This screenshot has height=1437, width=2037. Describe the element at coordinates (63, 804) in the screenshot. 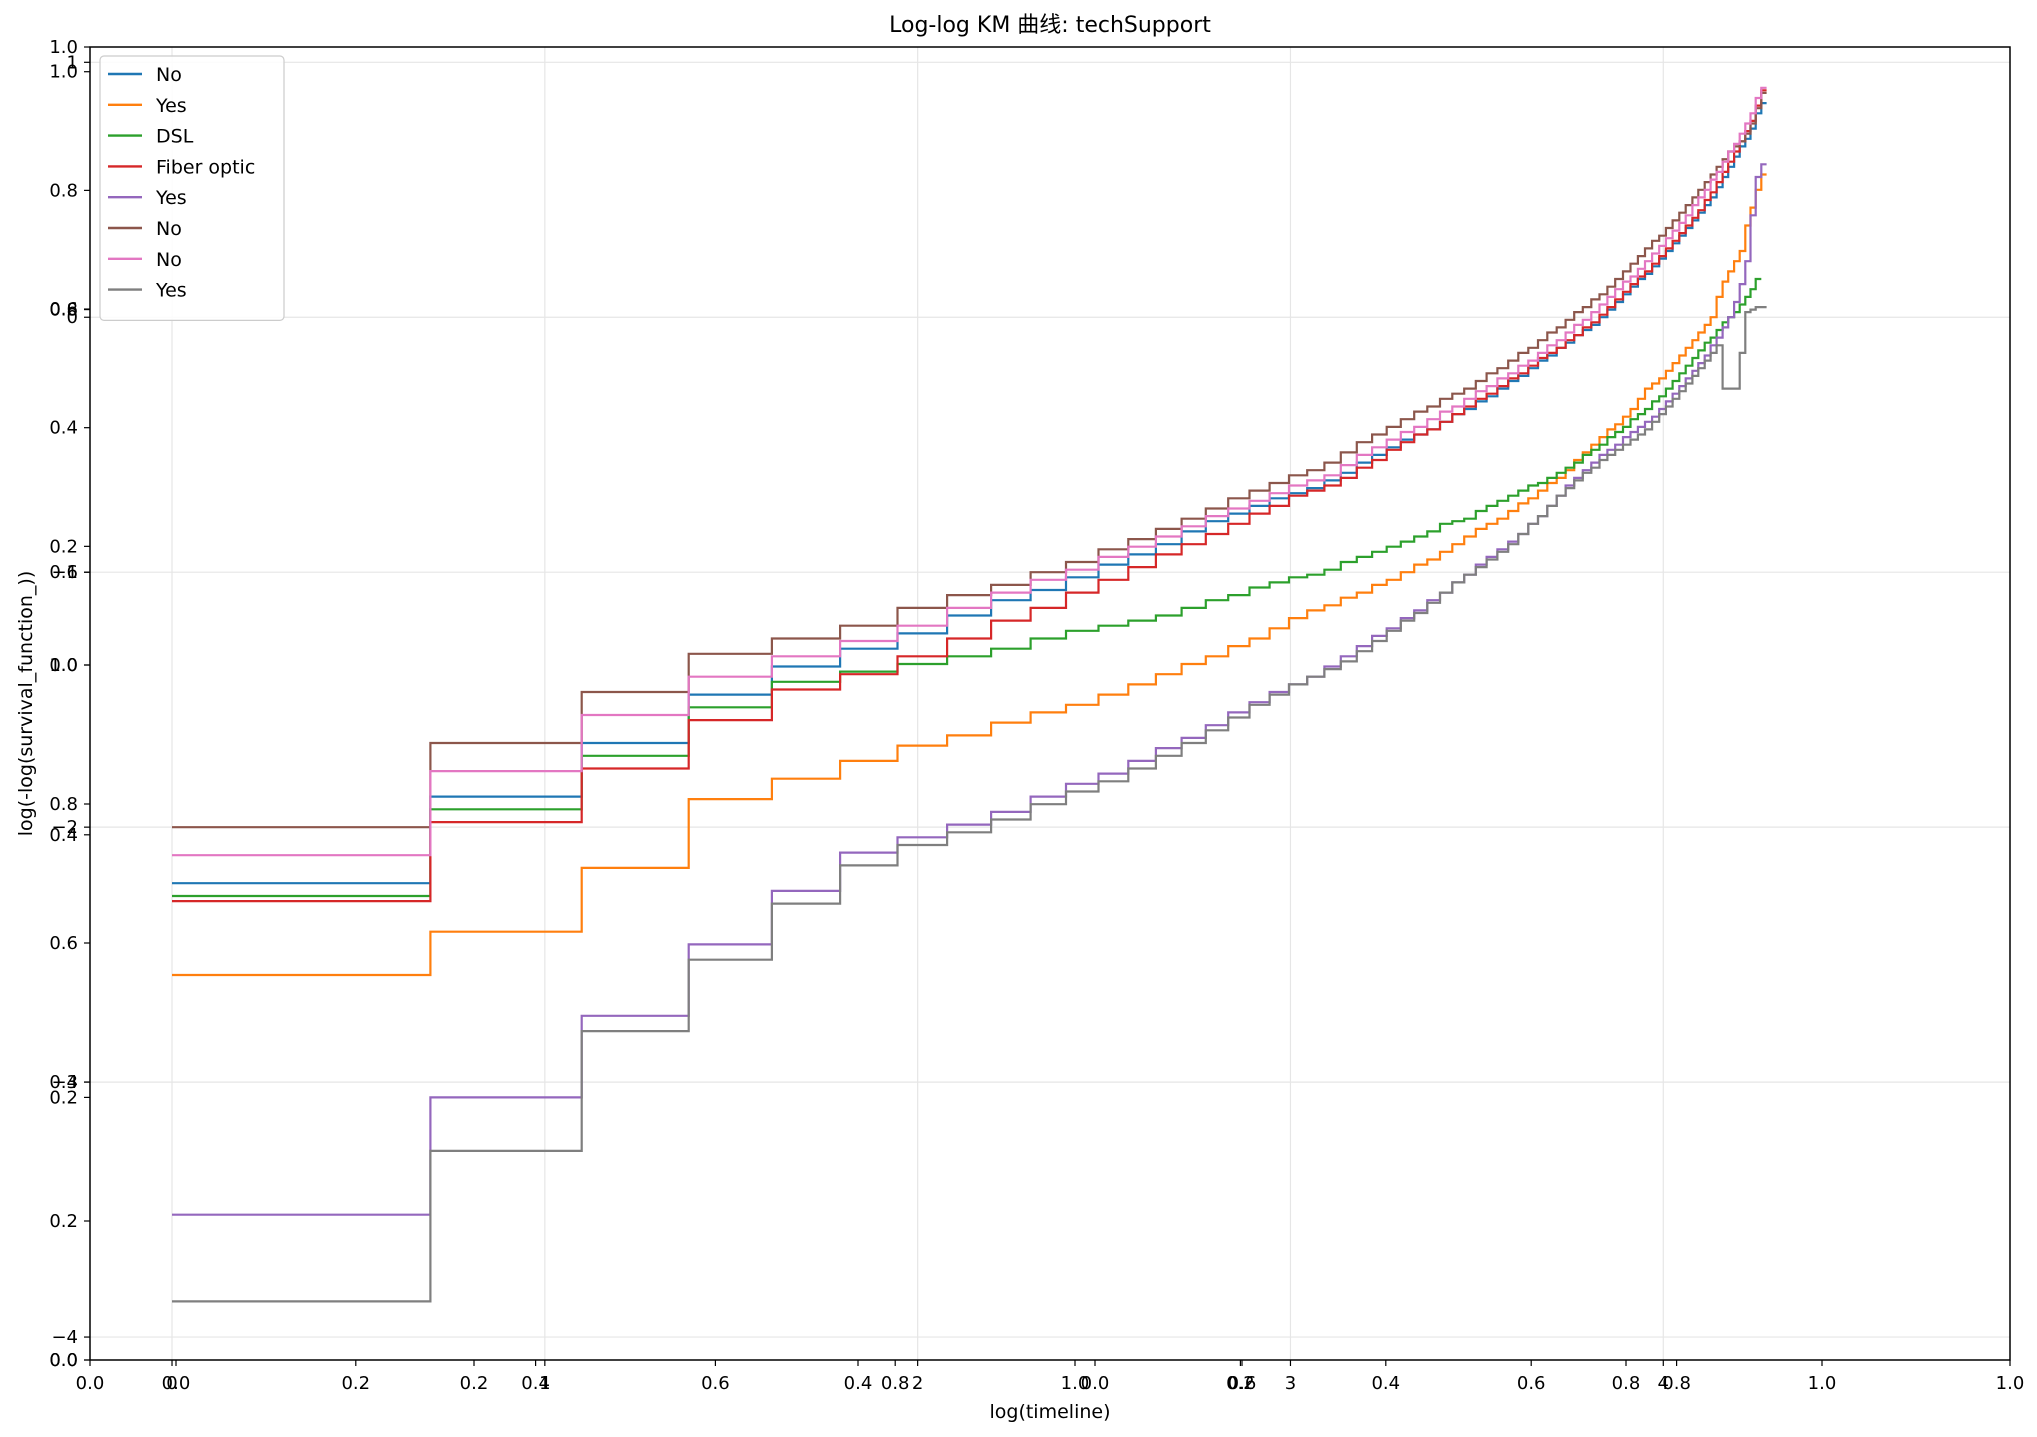

I see `inset-left-y-tick-label: 0.8` at that location.